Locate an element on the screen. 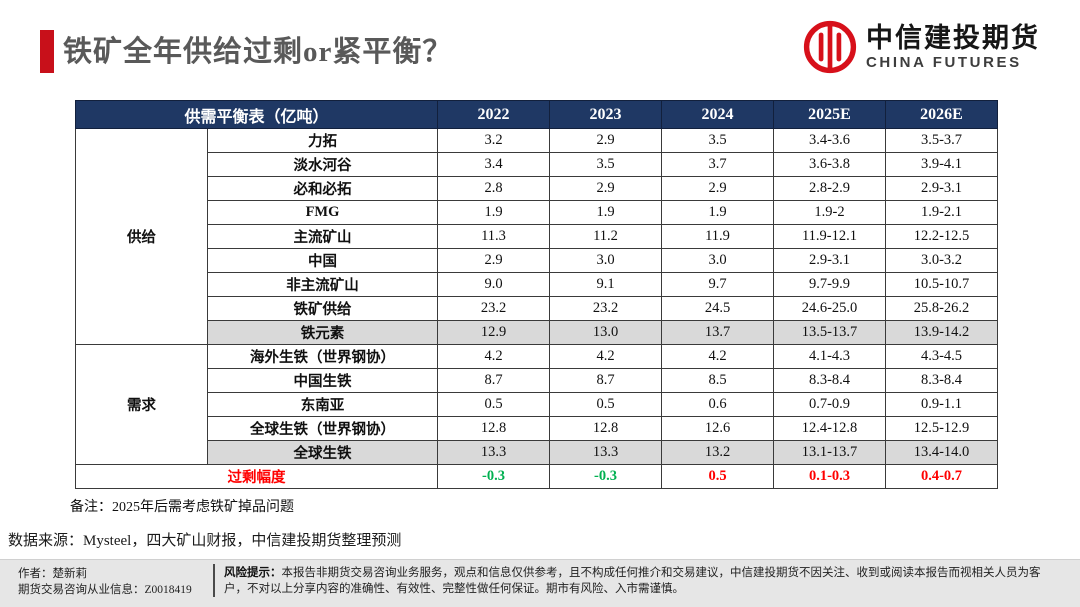 Image resolution: width=1080 pixels, height=607 pixels. company-logo: 中信建投期货 CHINA FUTURES is located at coordinates (921, 47).